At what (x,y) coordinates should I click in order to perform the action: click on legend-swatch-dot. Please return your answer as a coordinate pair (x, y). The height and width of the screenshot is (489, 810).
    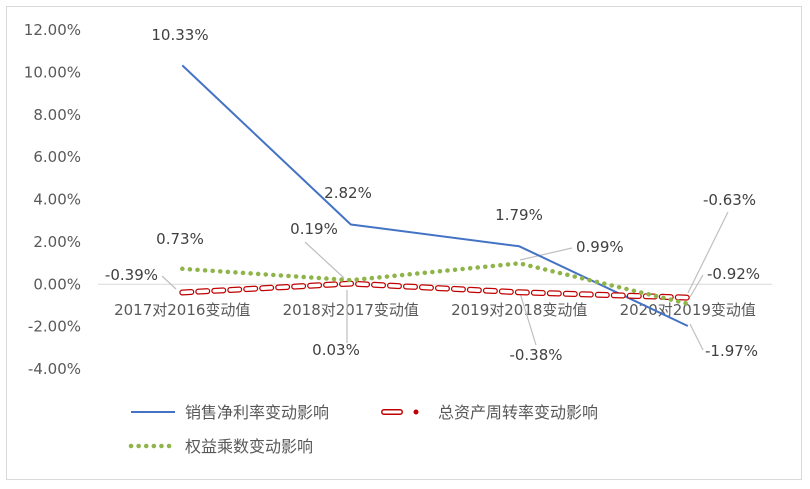
    Looking at the image, I should click on (416, 412).